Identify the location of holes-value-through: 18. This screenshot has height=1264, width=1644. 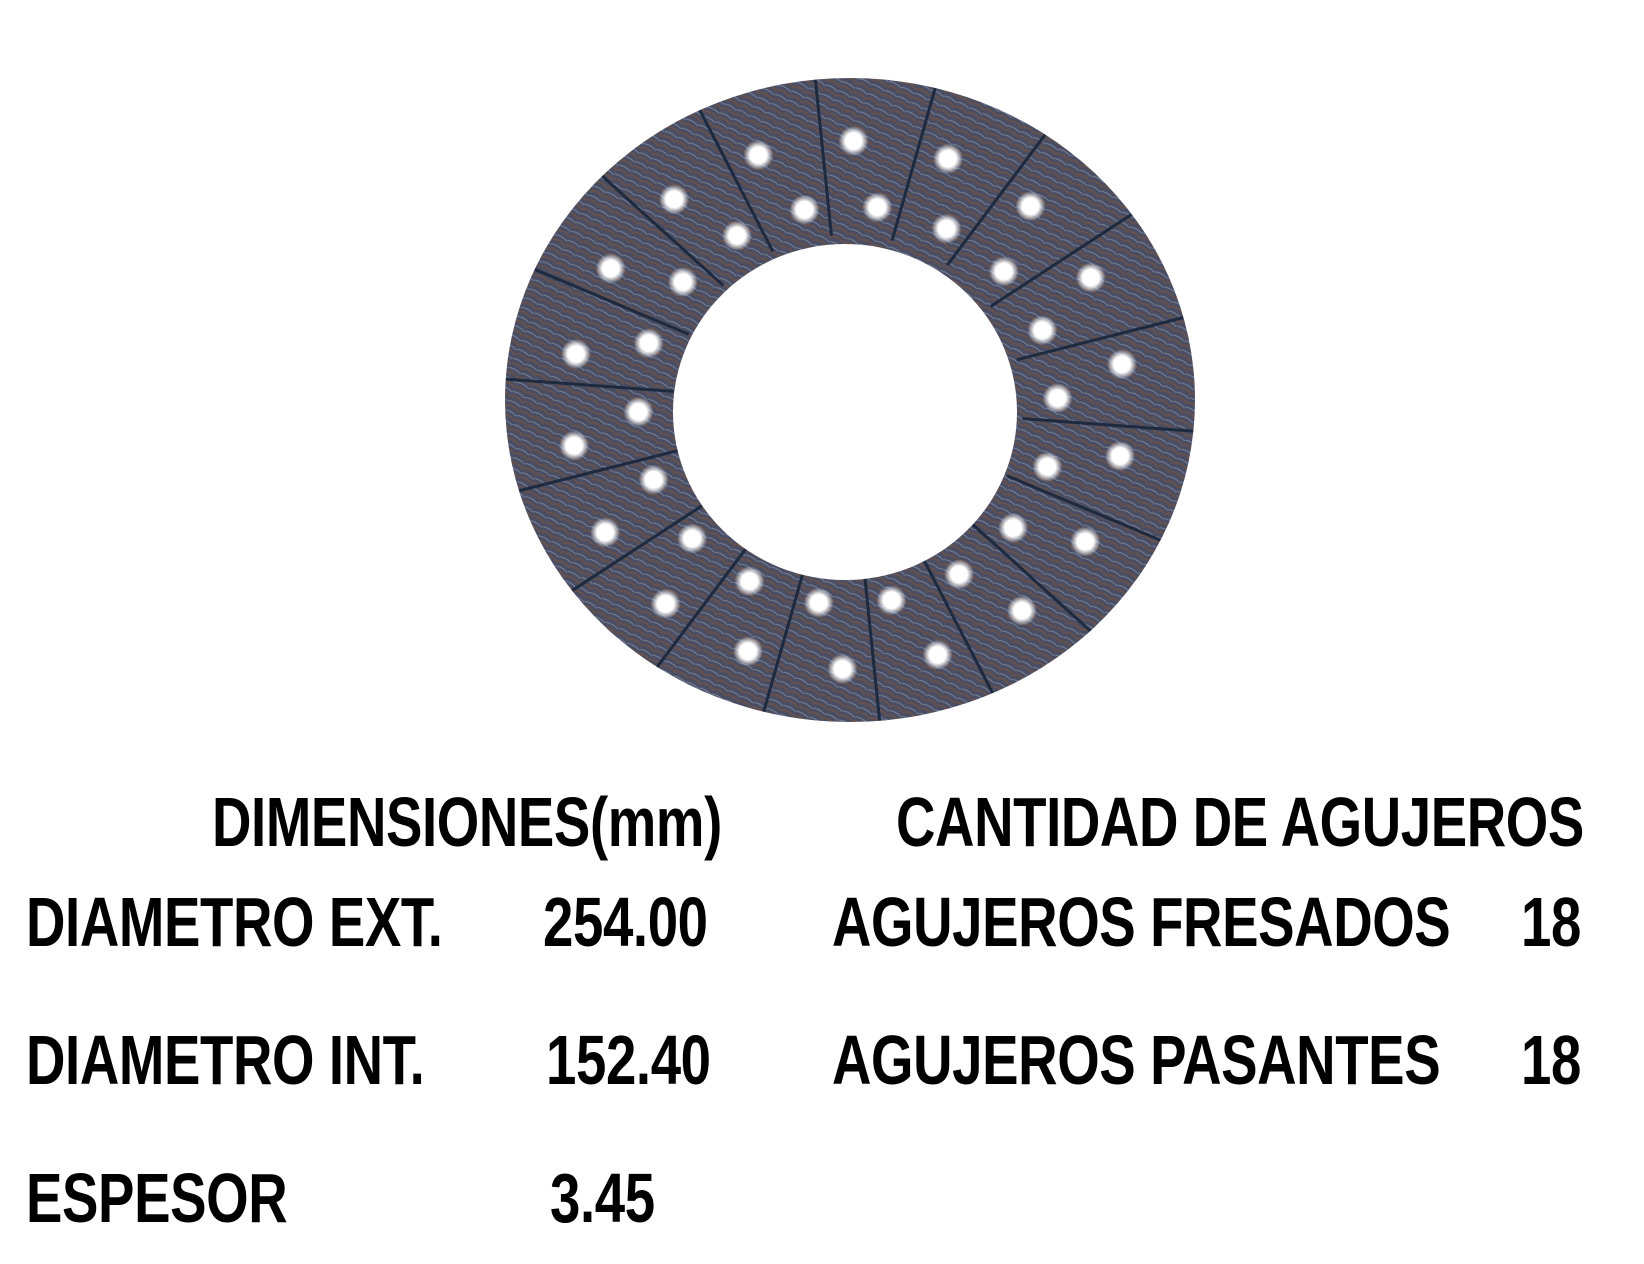
(1551, 1060).